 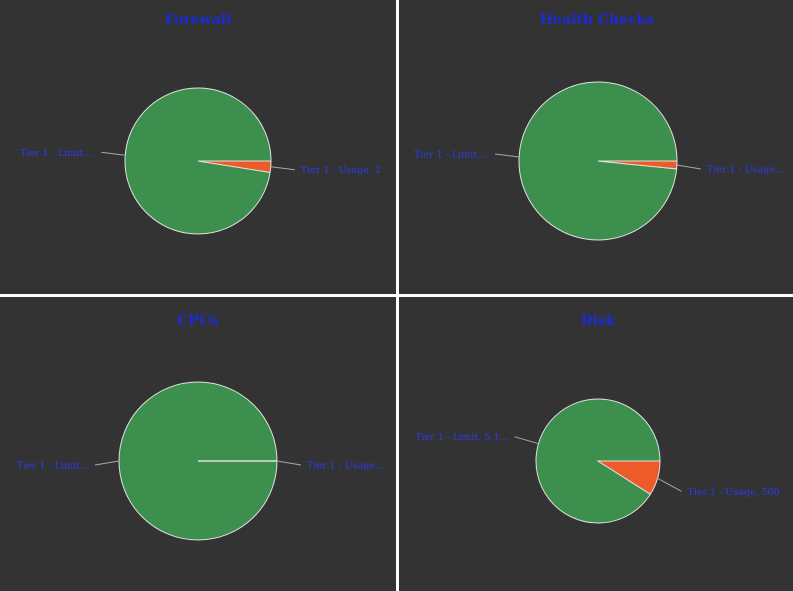 What do you see at coordinates (734, 492) in the screenshot?
I see `slice-label-usage: Tier 1 - Usage, 500` at bounding box center [734, 492].